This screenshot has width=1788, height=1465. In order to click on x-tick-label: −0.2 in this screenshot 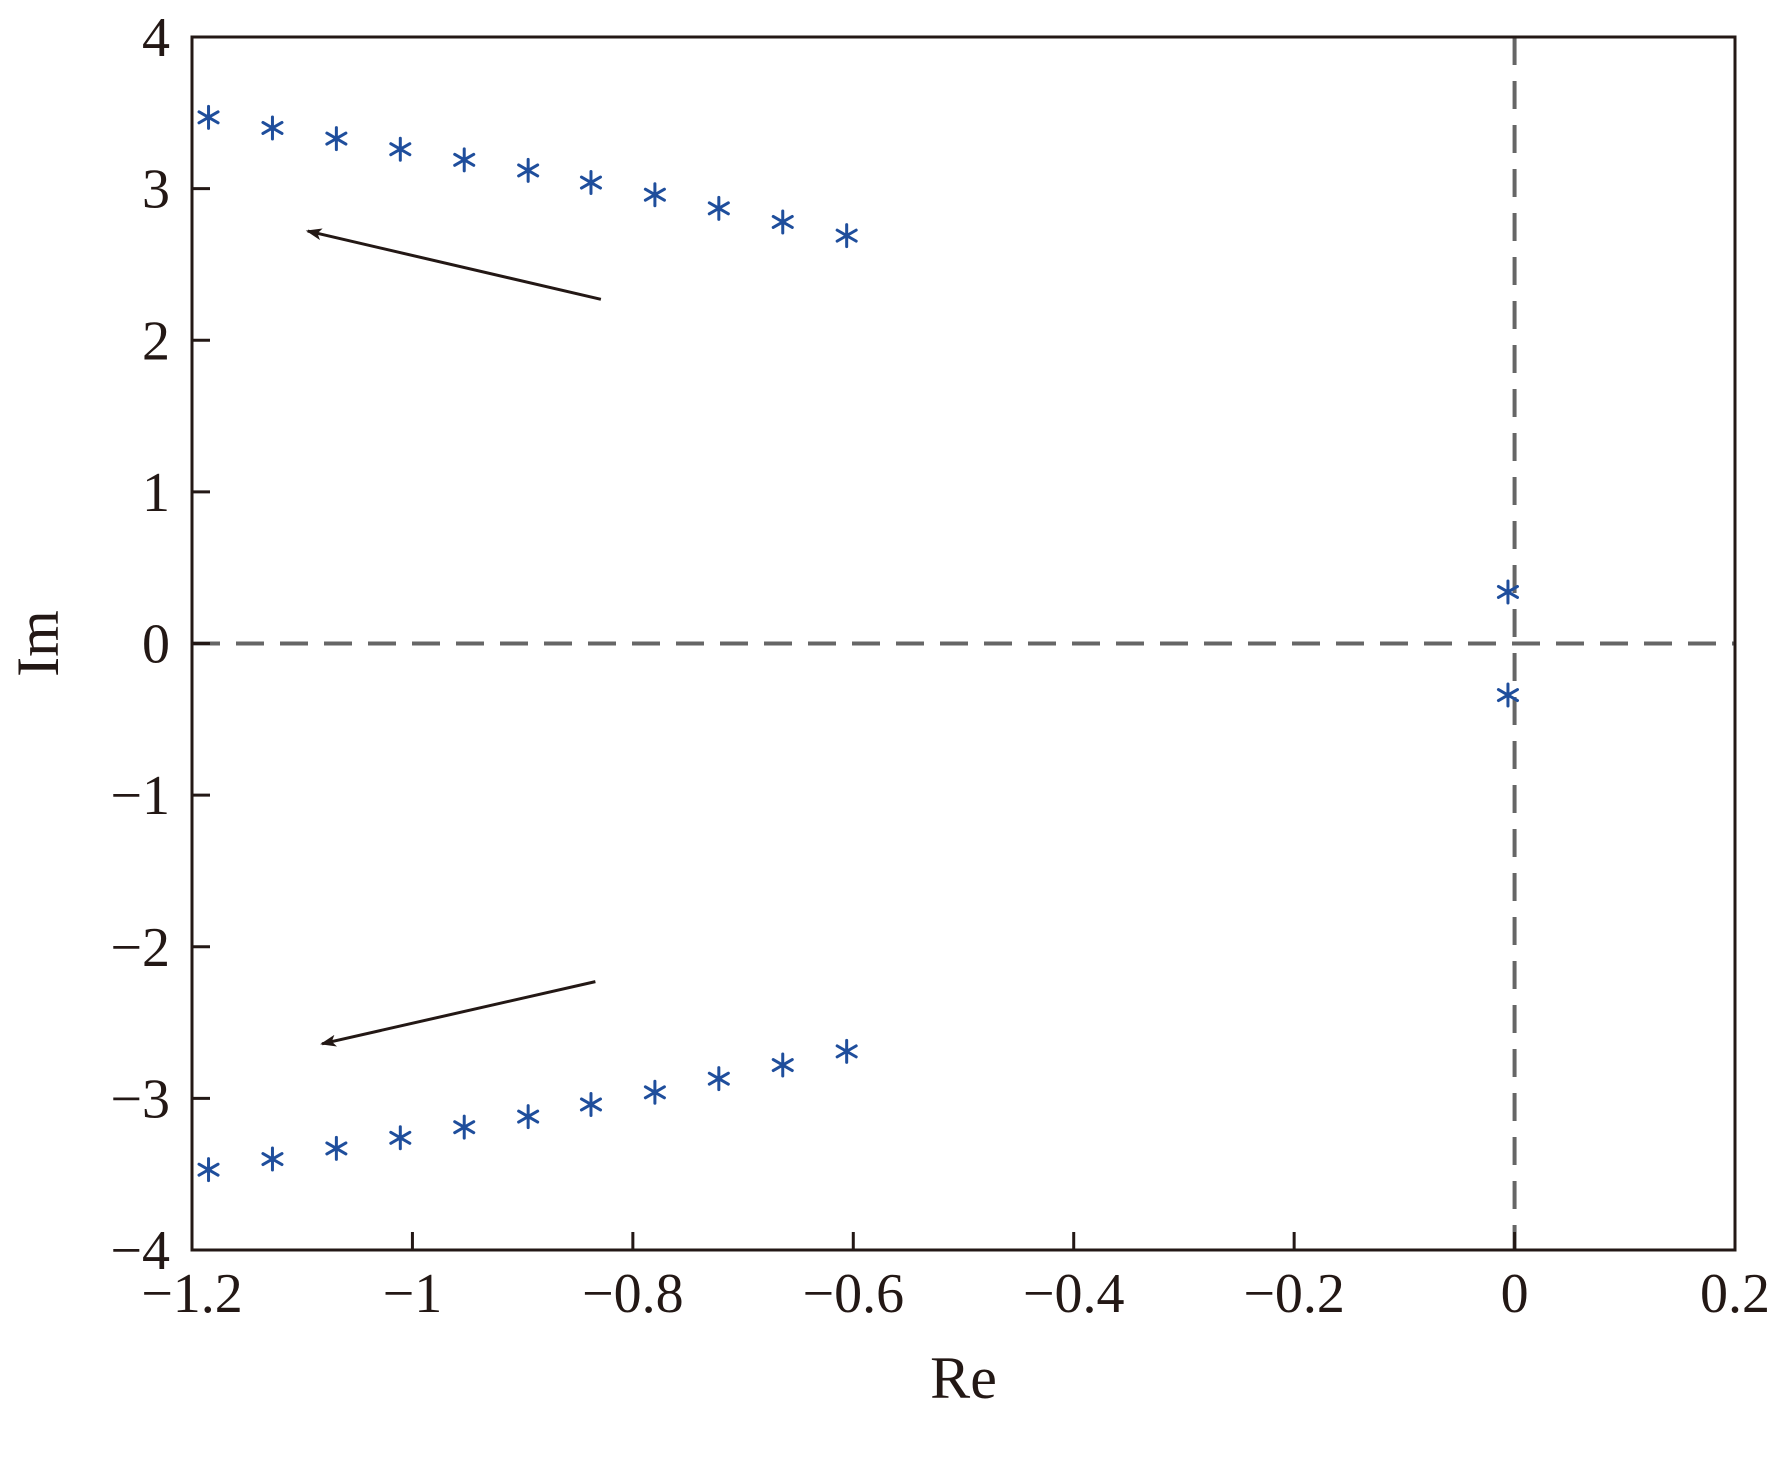, I will do `click(1294, 1294)`.